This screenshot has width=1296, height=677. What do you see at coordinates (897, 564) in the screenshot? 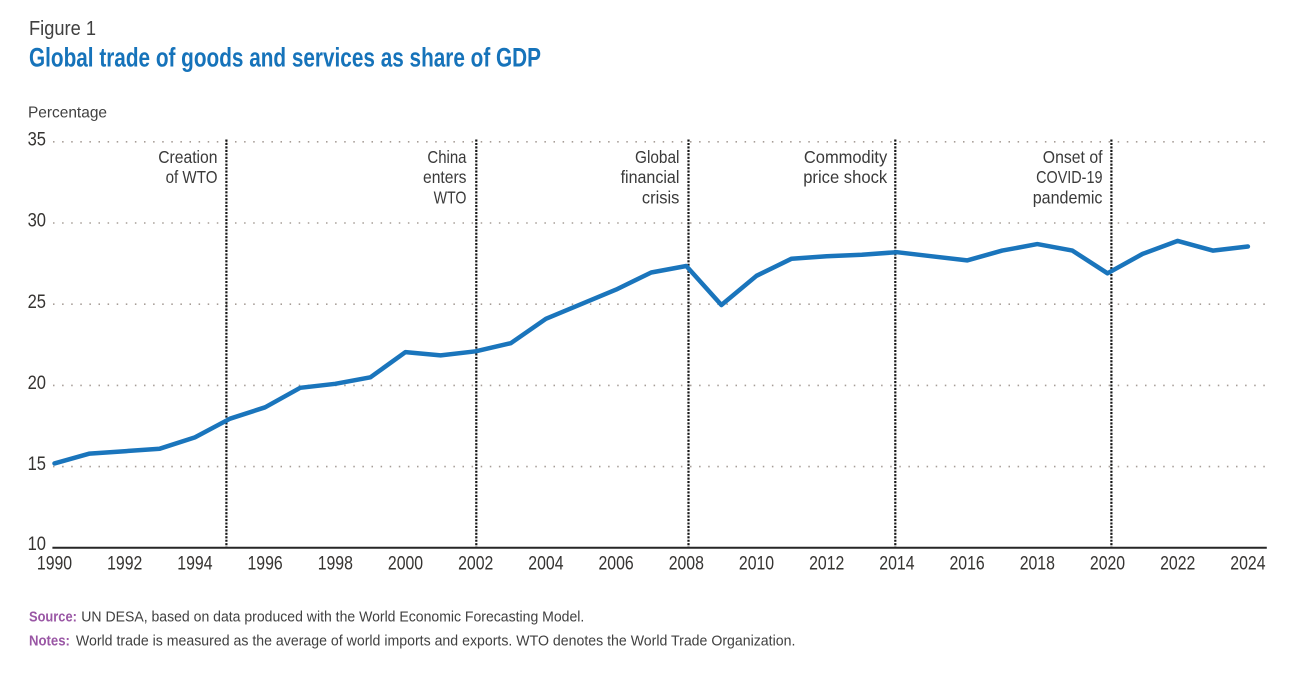
I see `svg-text: 2014` at bounding box center [897, 564].